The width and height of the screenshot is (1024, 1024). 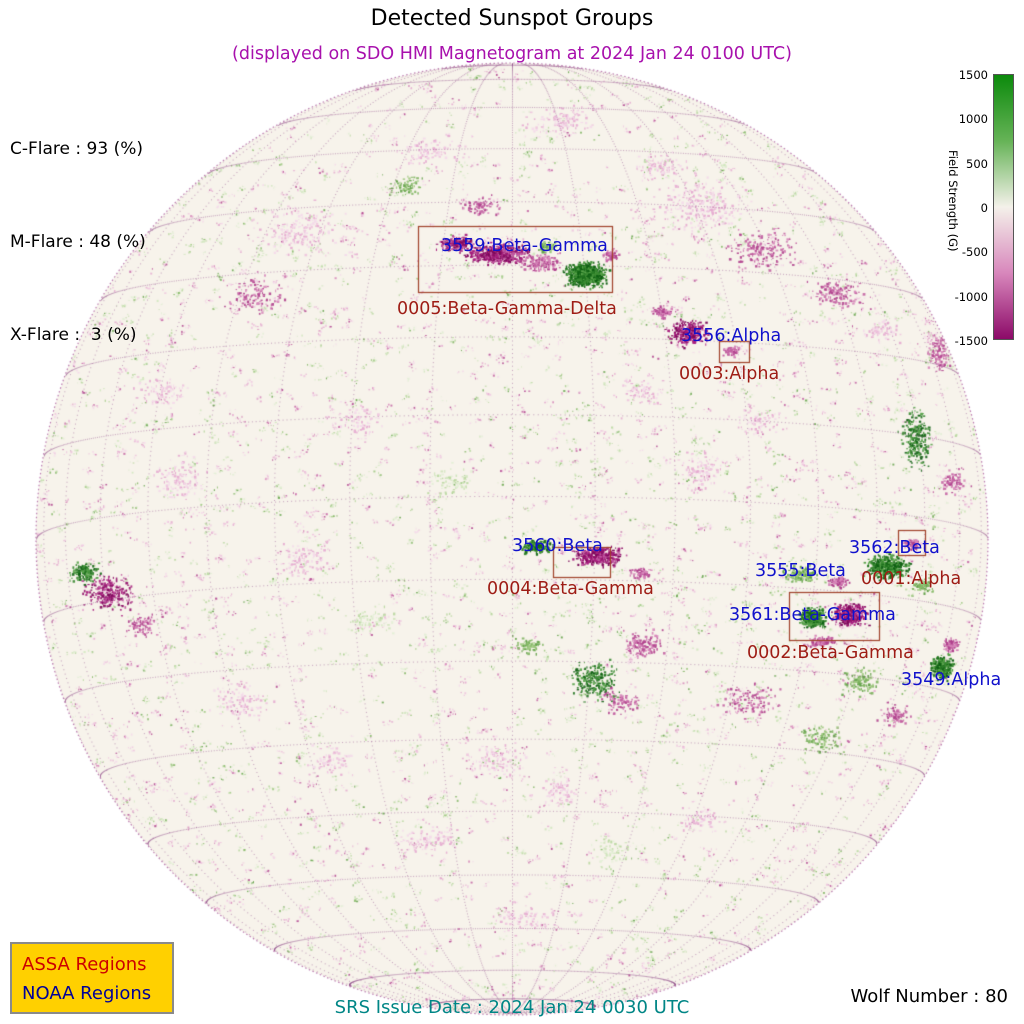 What do you see at coordinates (512, 1007) in the screenshot?
I see `srs-issue-date: SRS Issue Date : 2024 Jan 24 0030 UTC` at bounding box center [512, 1007].